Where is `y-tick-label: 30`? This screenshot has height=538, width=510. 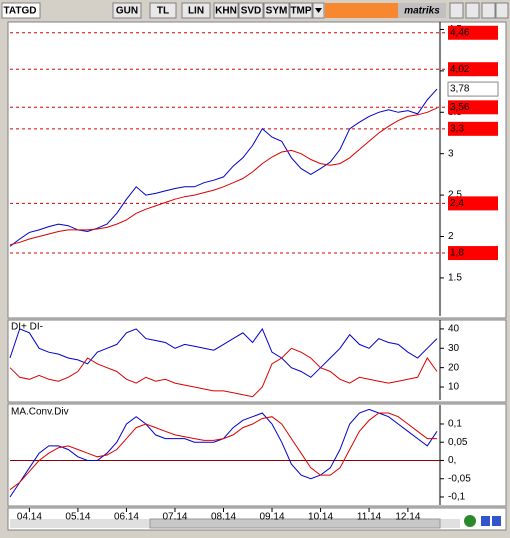
y-tick-label: 30 is located at coordinates (454, 348).